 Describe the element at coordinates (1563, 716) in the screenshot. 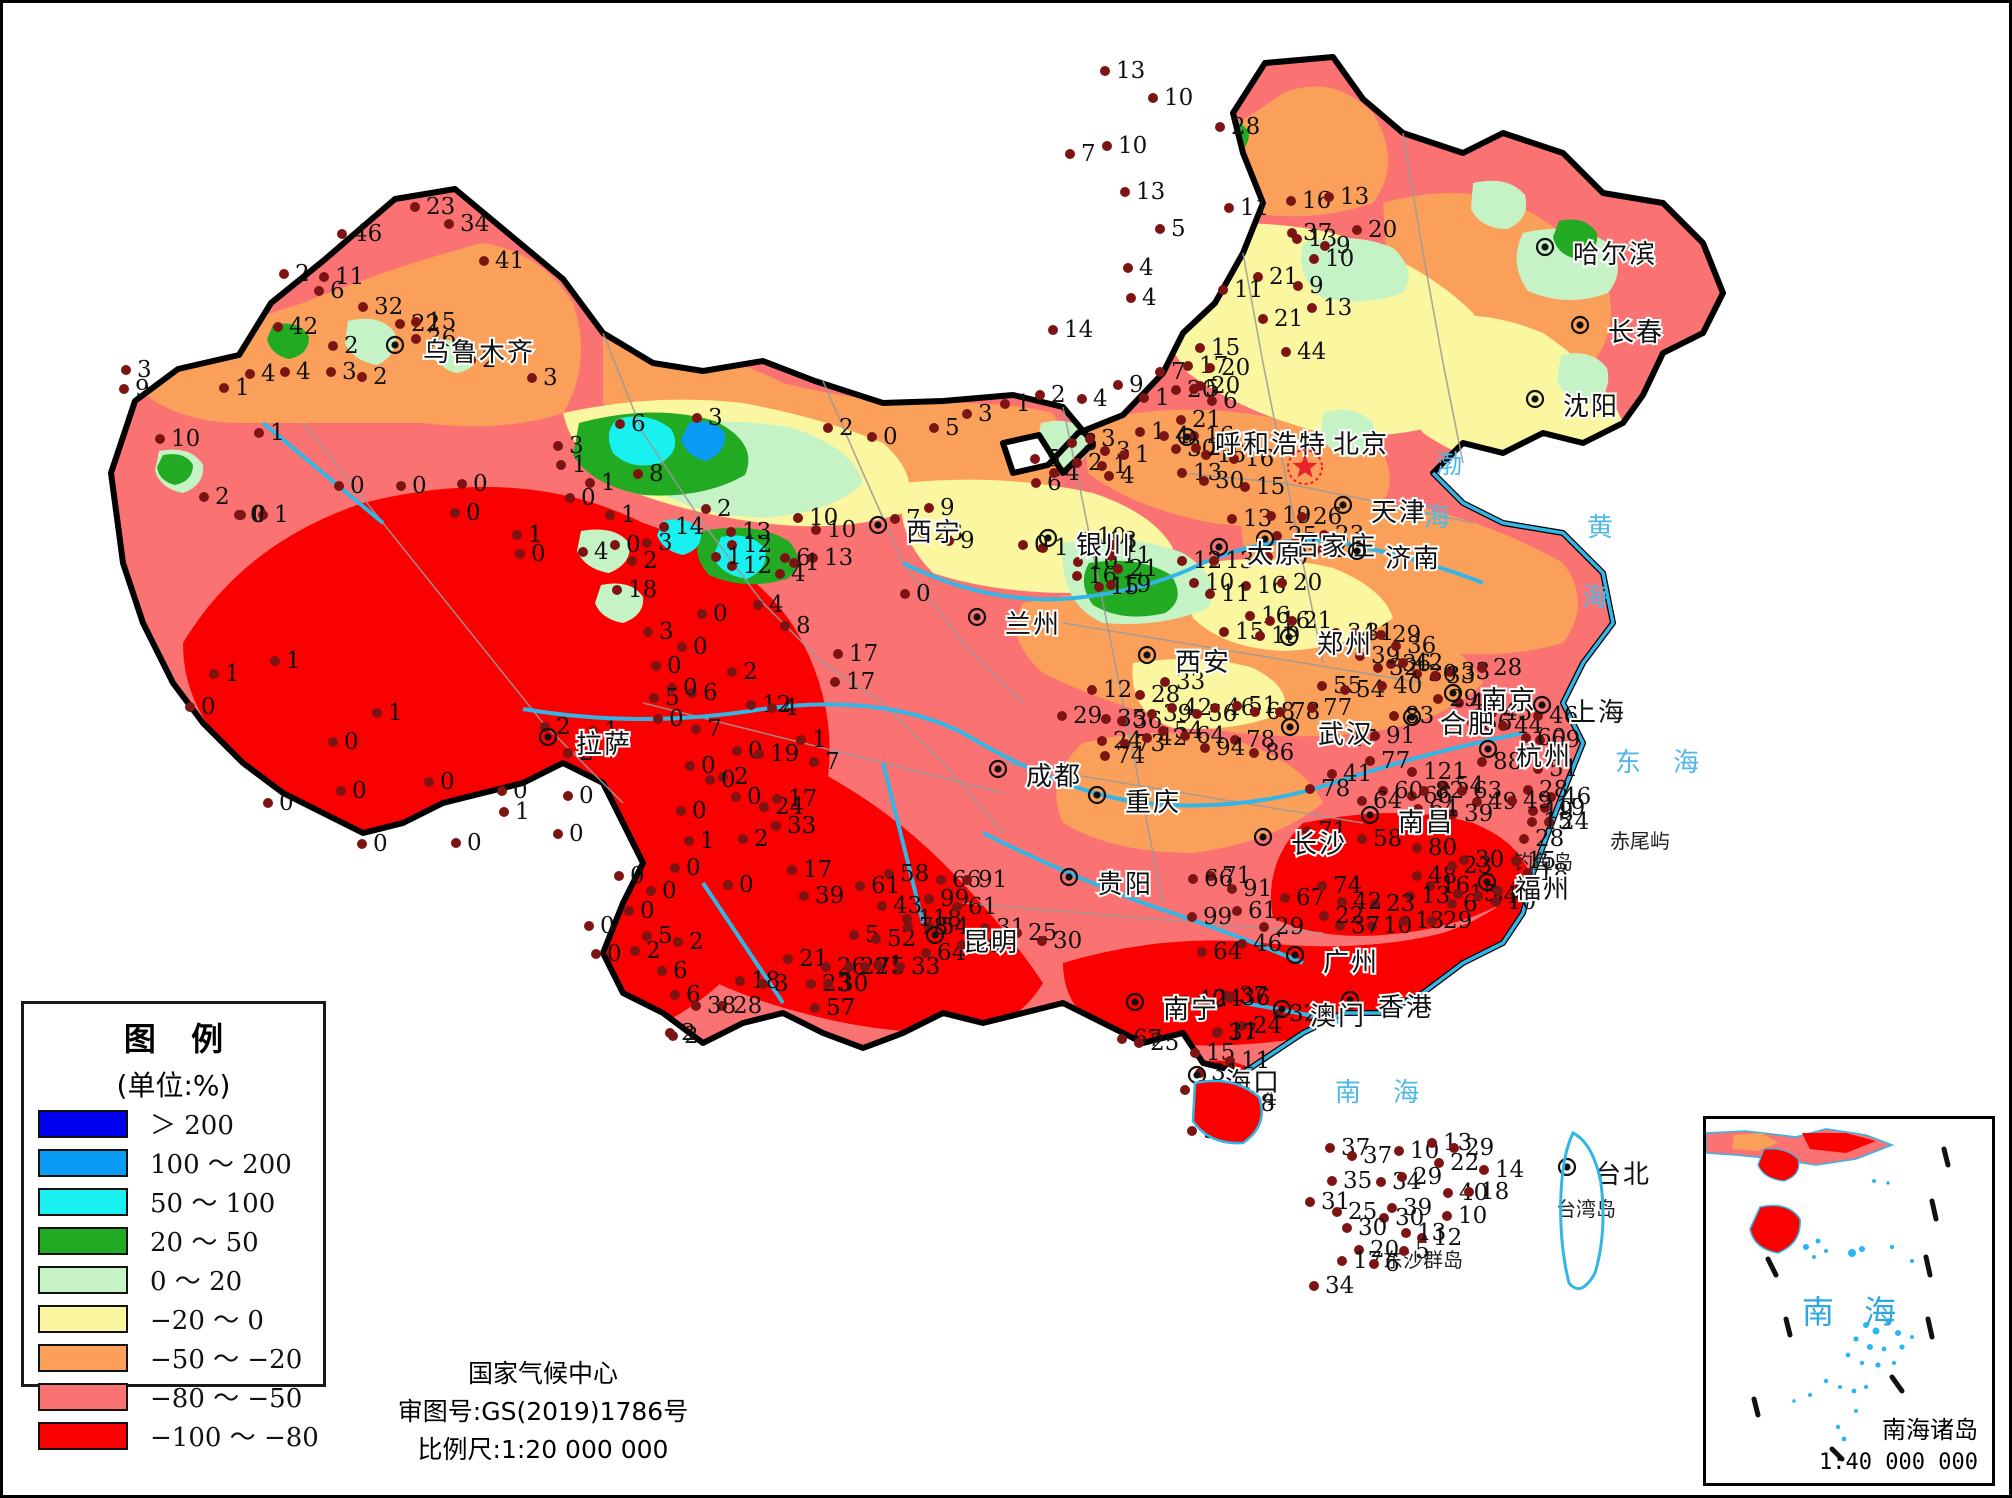

I see `station-value: 46` at that location.